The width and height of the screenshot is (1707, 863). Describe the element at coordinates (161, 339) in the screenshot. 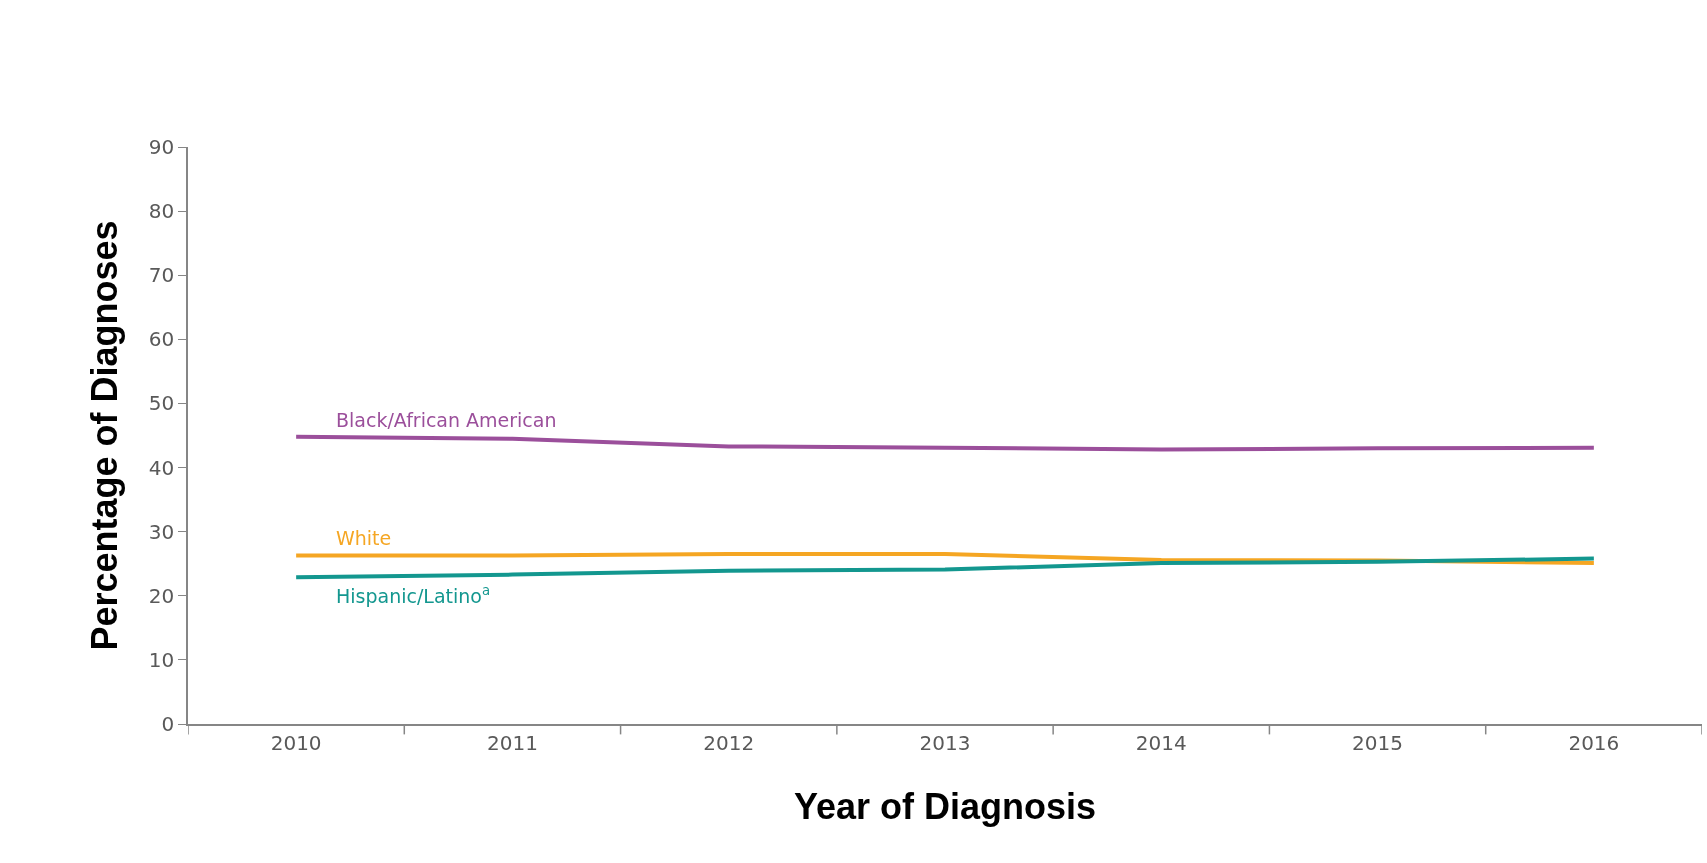

I see `y-tick-label: 60` at that location.